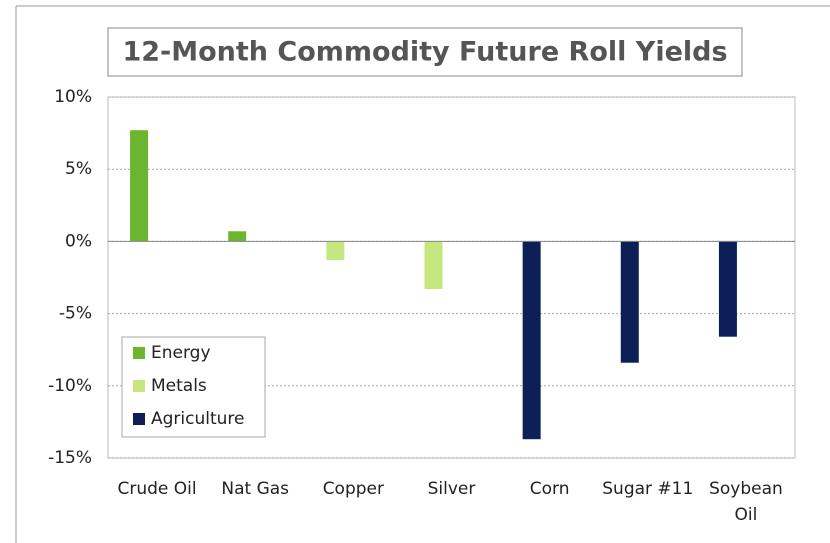  What do you see at coordinates (198, 419) in the screenshot?
I see `legend-label: Agriculture` at bounding box center [198, 419].